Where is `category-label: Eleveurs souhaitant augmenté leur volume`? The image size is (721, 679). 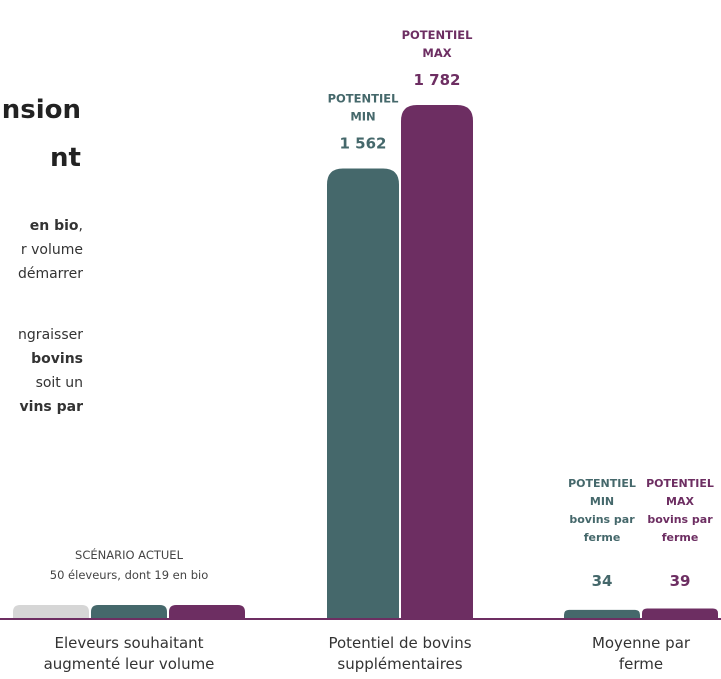
category-label: Eleveurs souhaitant augmenté leur volume is located at coordinates (129, 653).